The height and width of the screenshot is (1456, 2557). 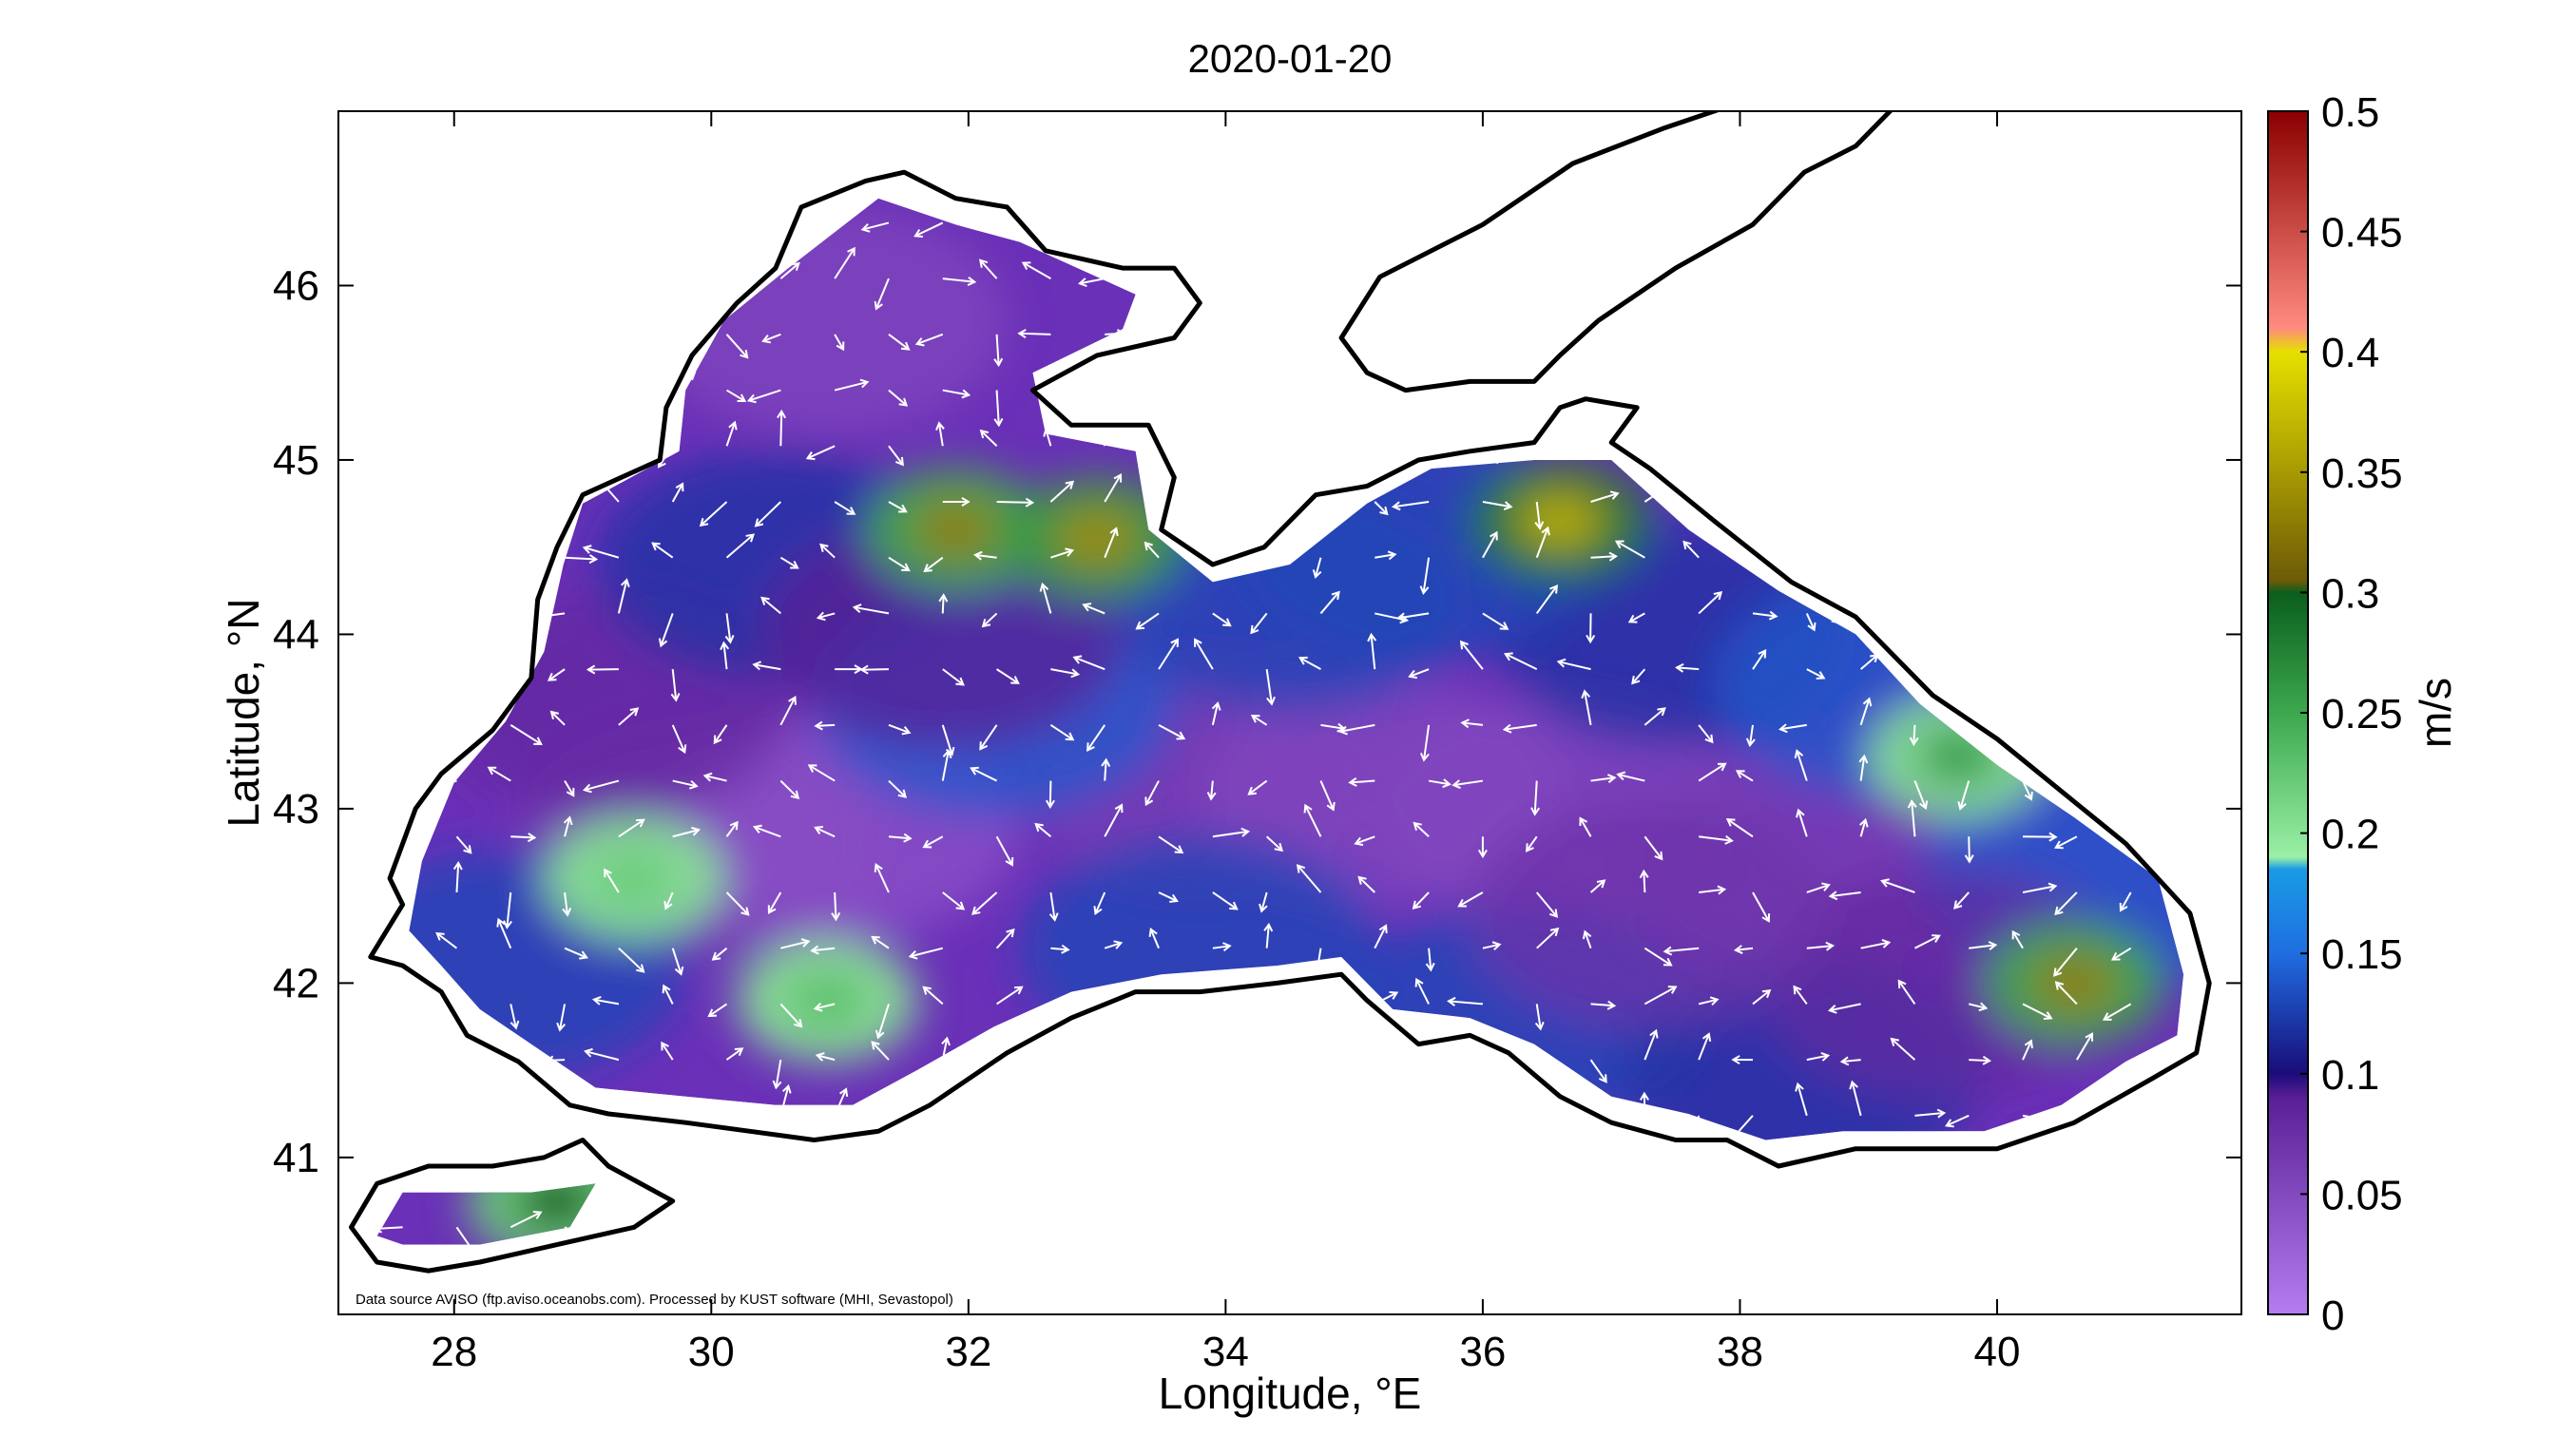 I want to click on azov-sea-coastline, so click(x=1616, y=252).